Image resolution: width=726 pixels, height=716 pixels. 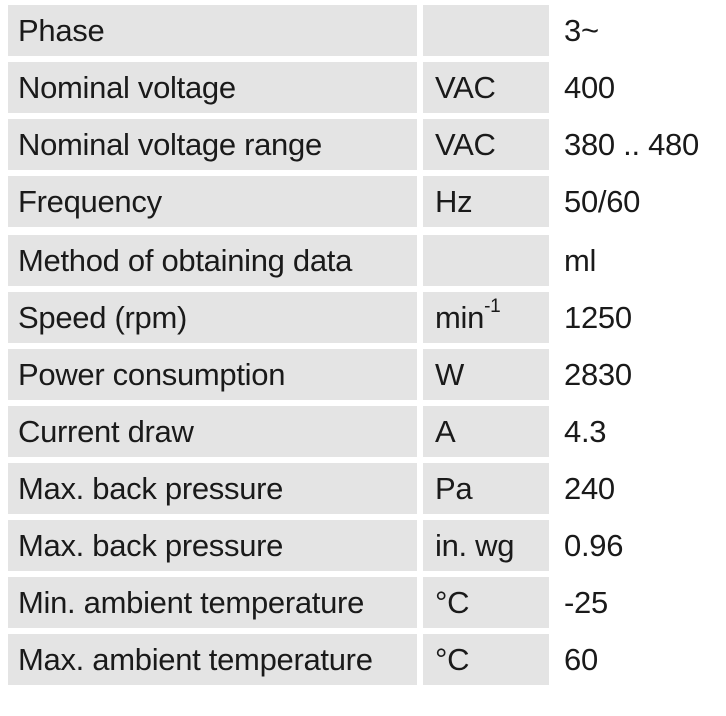 What do you see at coordinates (212, 87) in the screenshot?
I see `parameter-name: Nominal voltage` at bounding box center [212, 87].